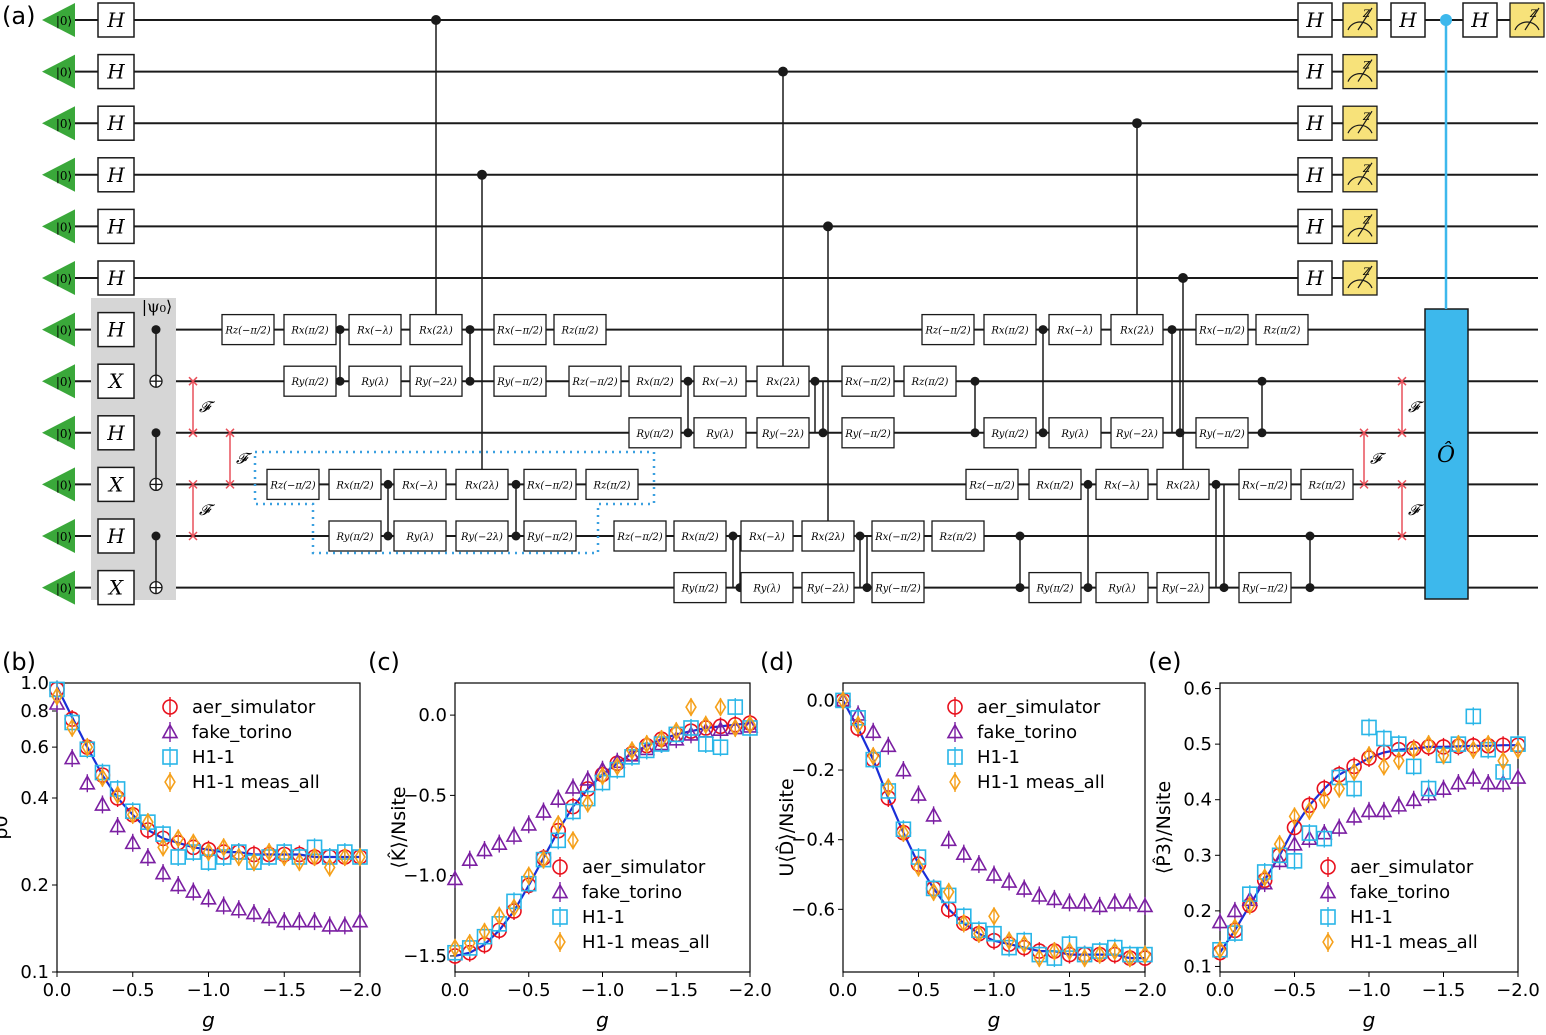  I want to click on legend-entry: aer_simulator, so click(1412, 867).